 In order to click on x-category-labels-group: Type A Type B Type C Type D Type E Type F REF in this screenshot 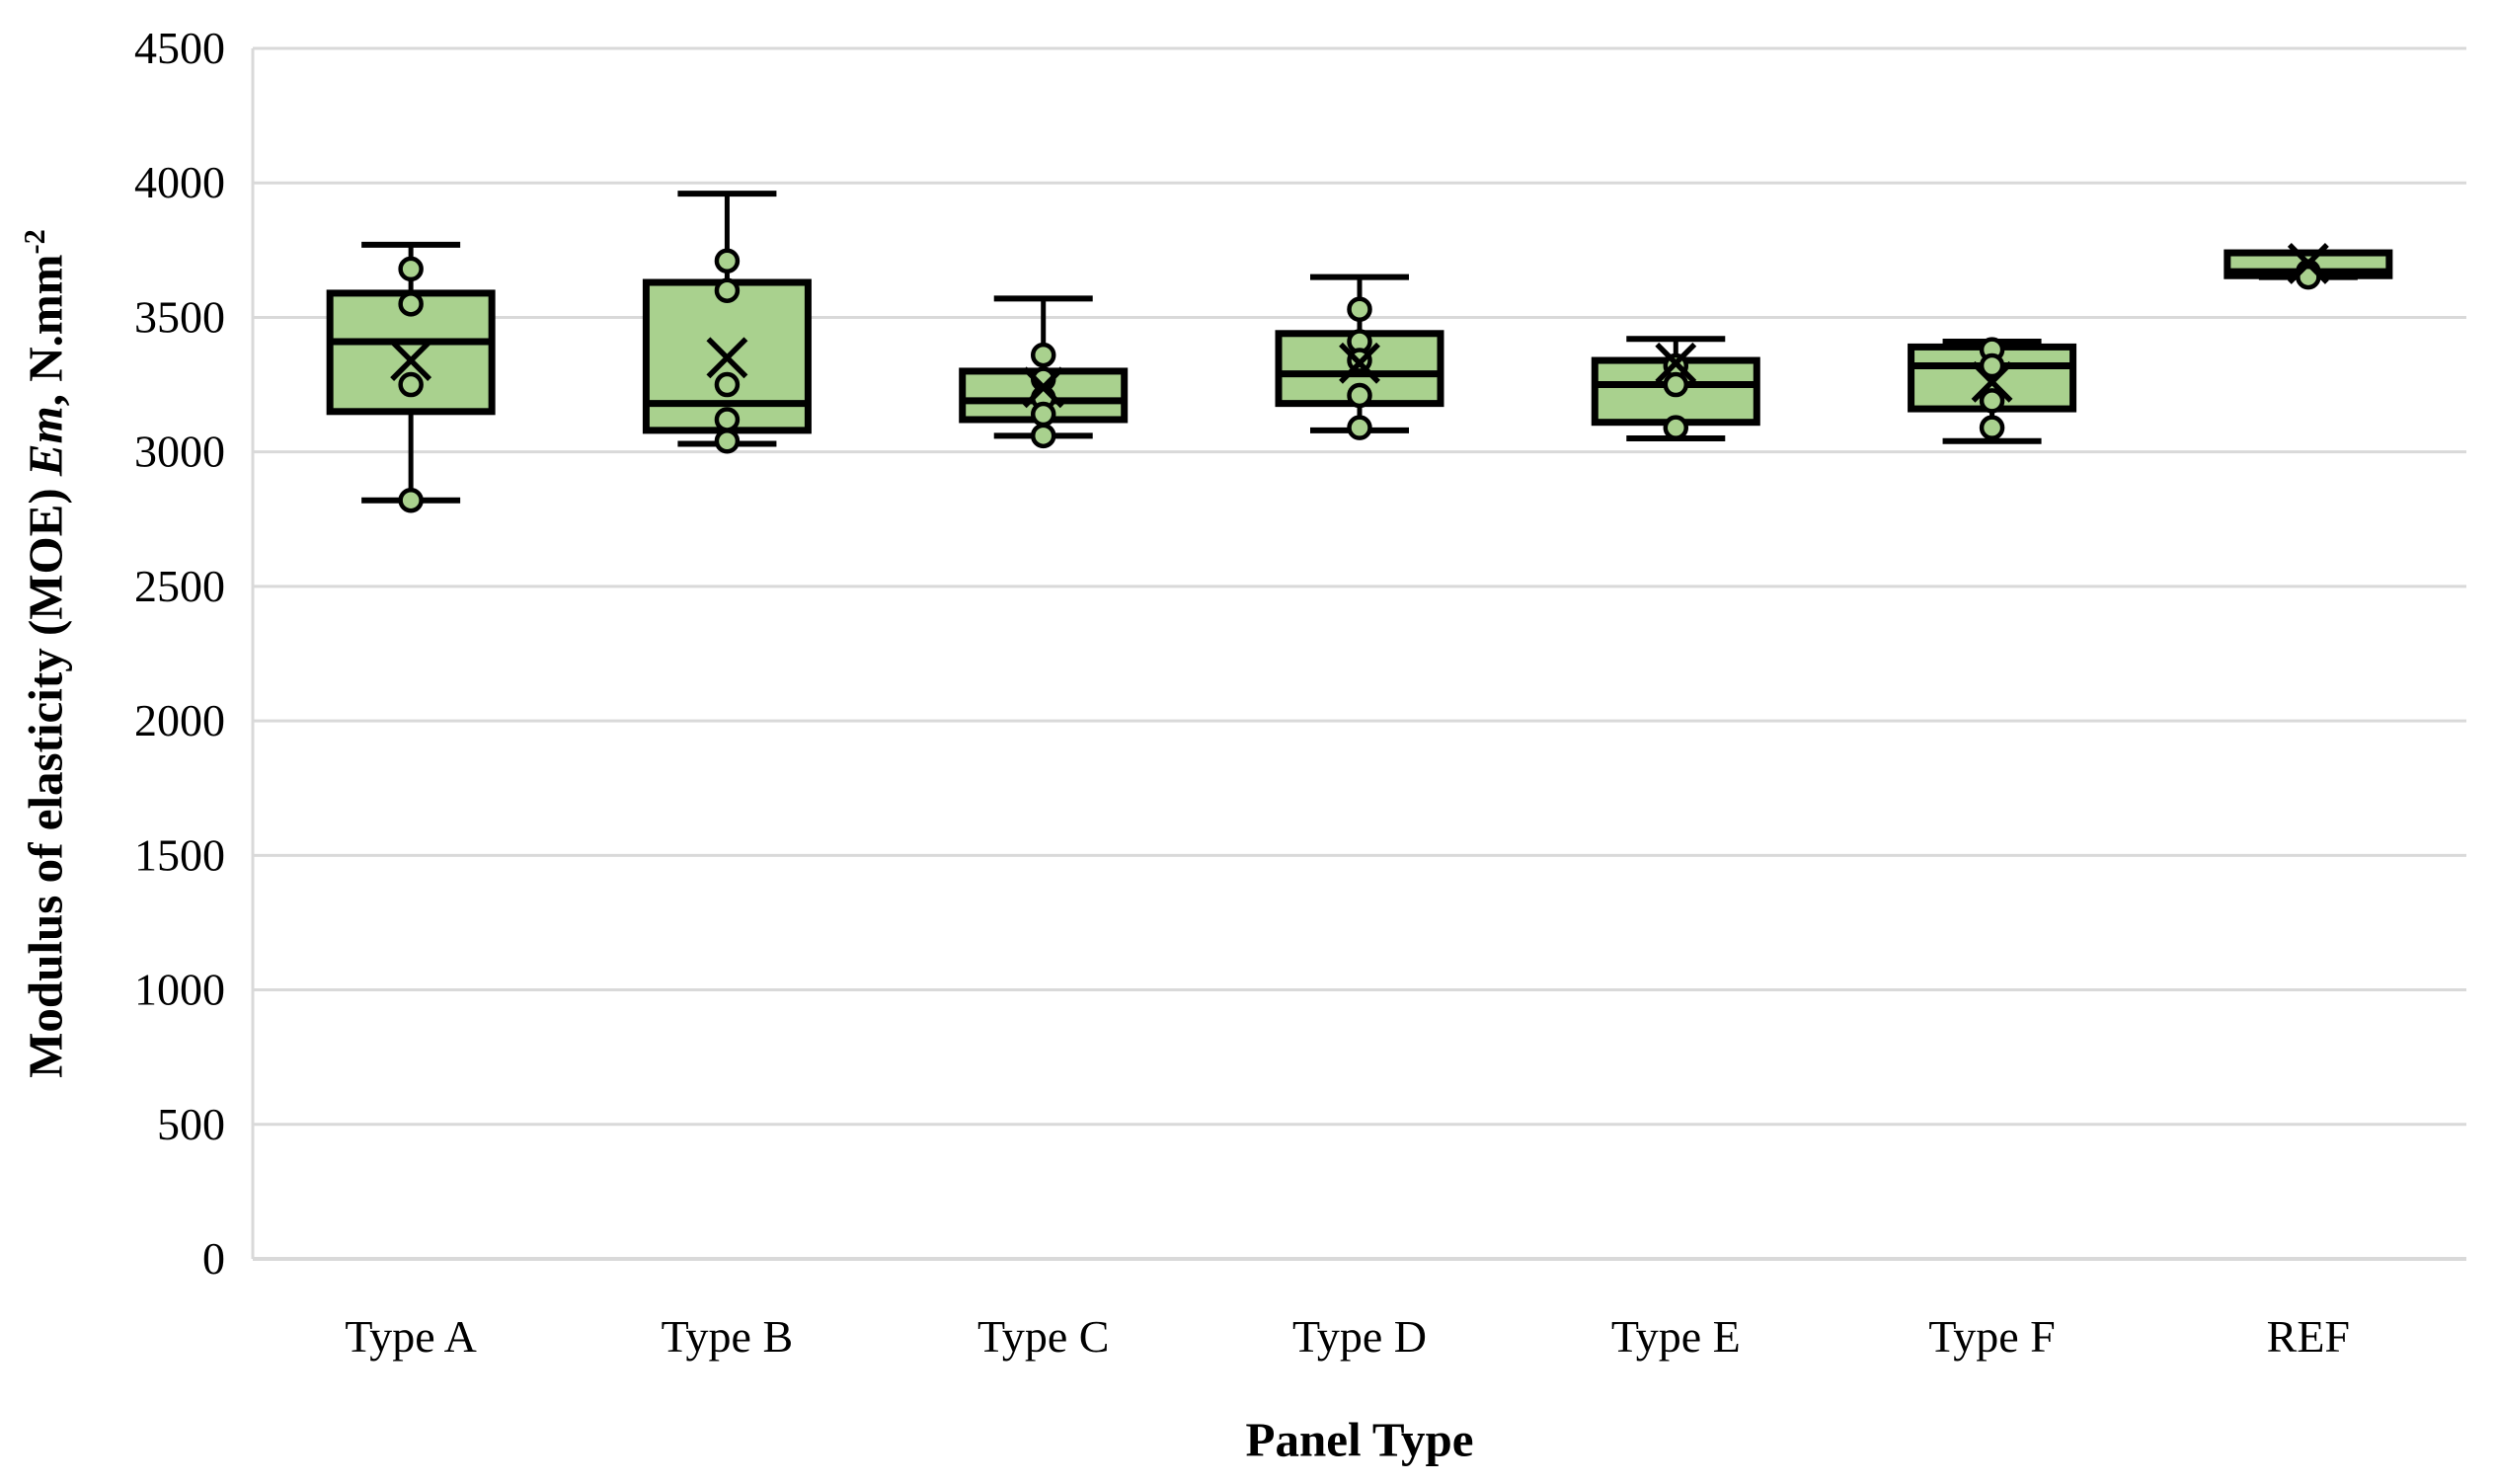, I will do `click(1347, 1336)`.